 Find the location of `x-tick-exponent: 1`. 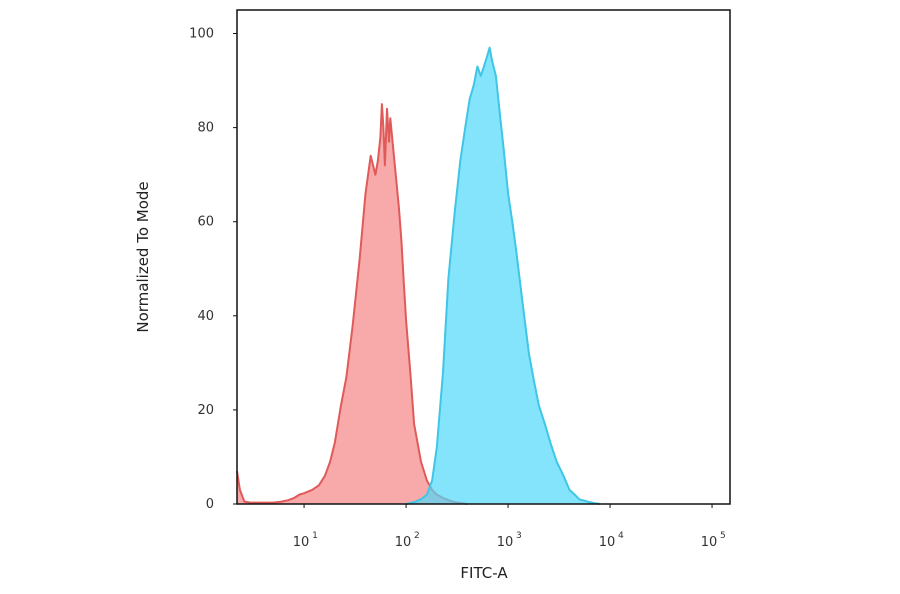

x-tick-exponent: 1 is located at coordinates (315, 536).